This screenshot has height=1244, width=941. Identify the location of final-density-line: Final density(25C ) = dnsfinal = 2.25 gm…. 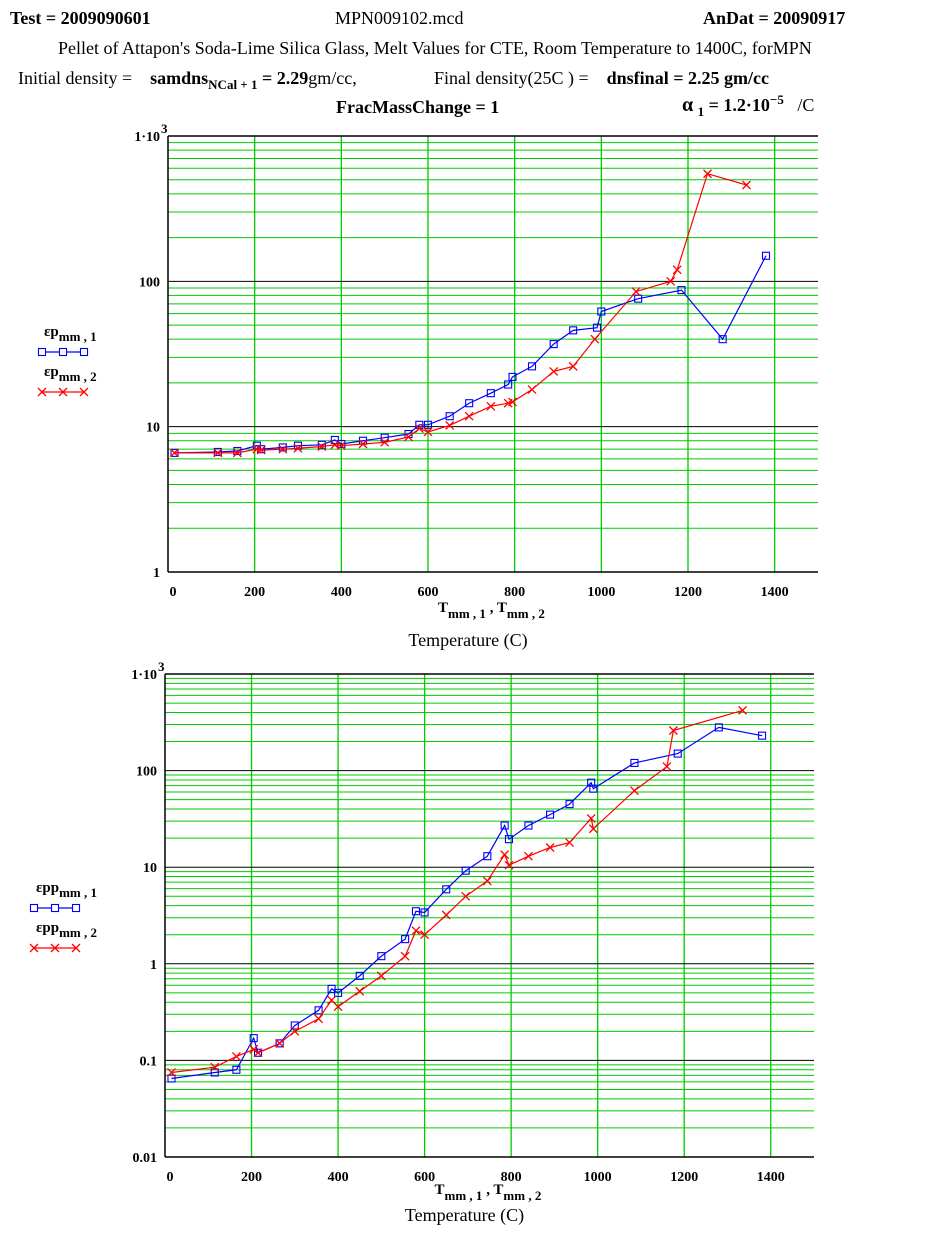
(601, 78).